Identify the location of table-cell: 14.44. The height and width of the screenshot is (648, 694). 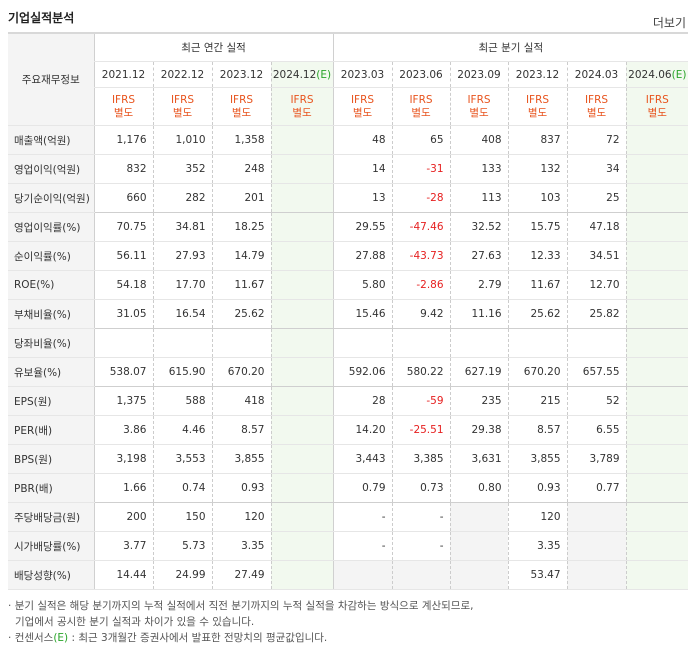
(123, 575).